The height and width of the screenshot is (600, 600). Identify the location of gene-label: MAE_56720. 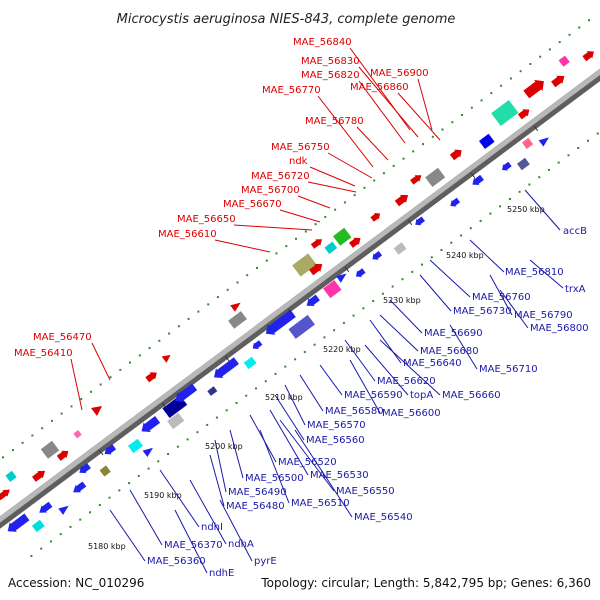
(280, 176).